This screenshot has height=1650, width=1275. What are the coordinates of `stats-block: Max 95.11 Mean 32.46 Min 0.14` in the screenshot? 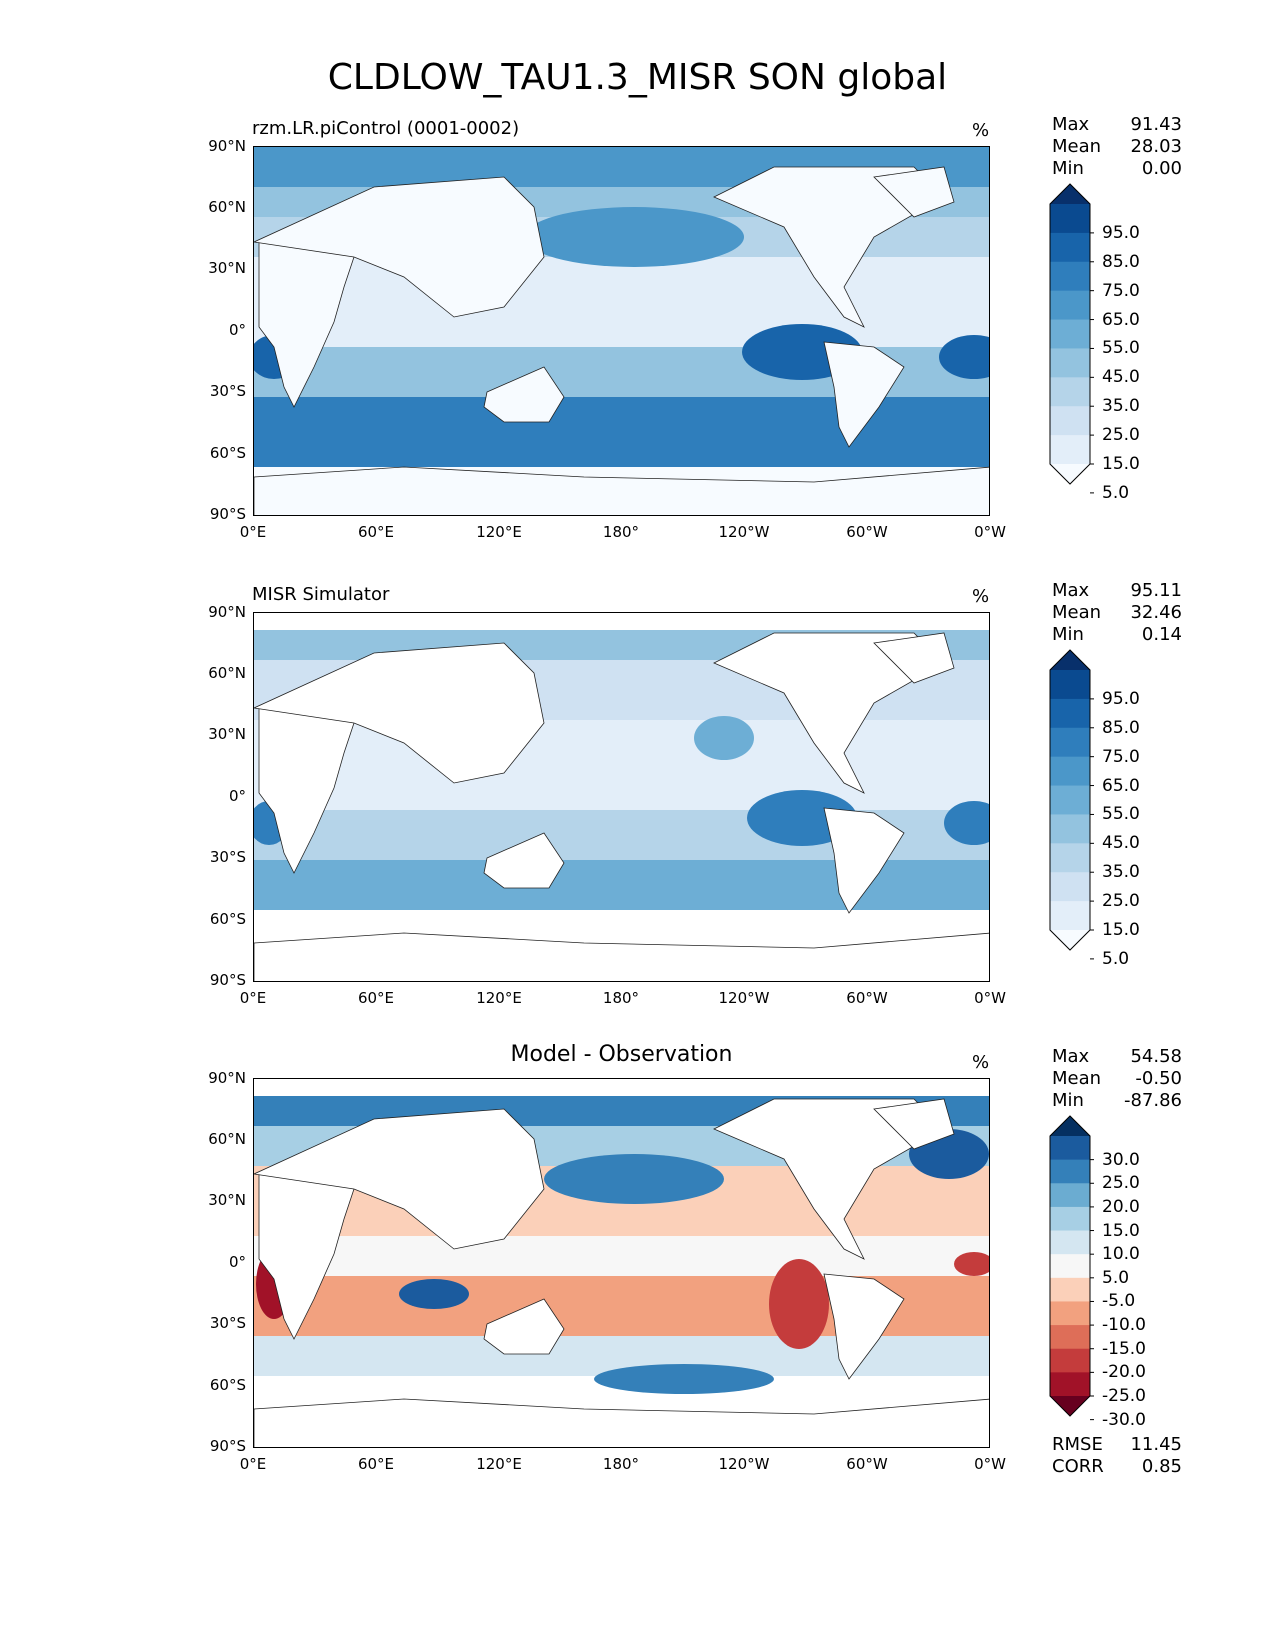 It's located at (1117, 613).